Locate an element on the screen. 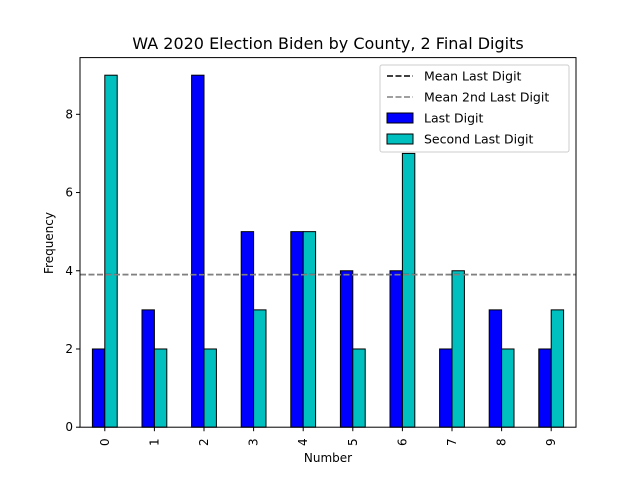  legend-label-mean-last-digit: Mean Last Digit is located at coordinates (473, 76).